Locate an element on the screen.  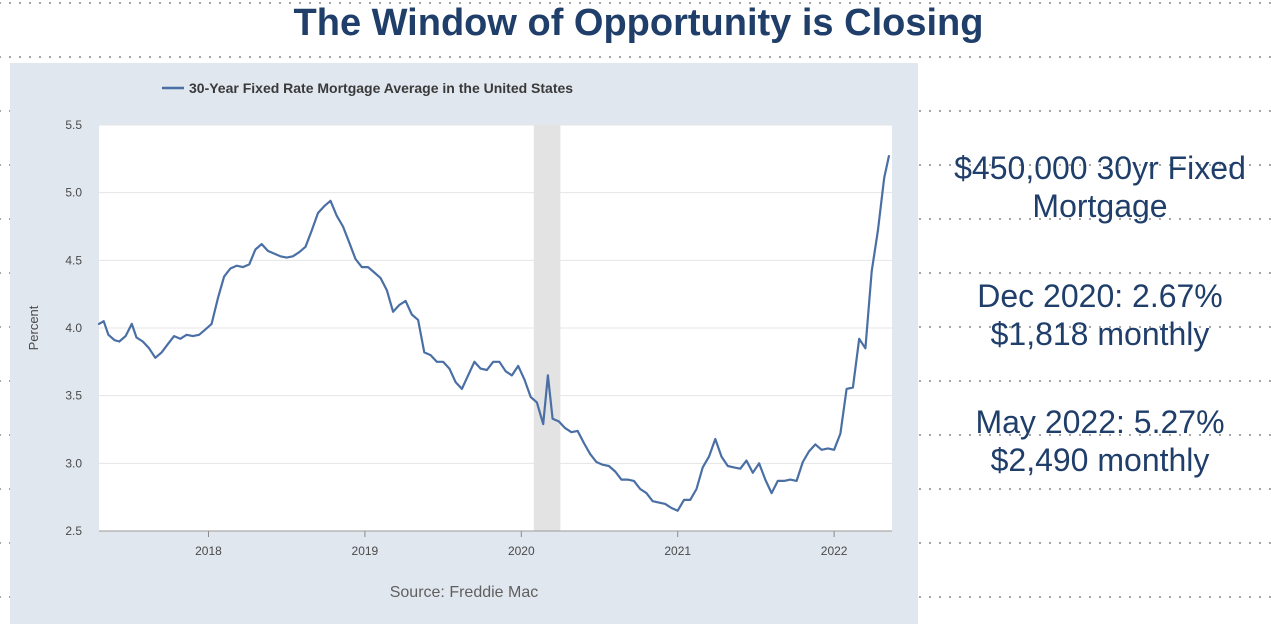
x-tick-label: 2018 is located at coordinates (208, 551).